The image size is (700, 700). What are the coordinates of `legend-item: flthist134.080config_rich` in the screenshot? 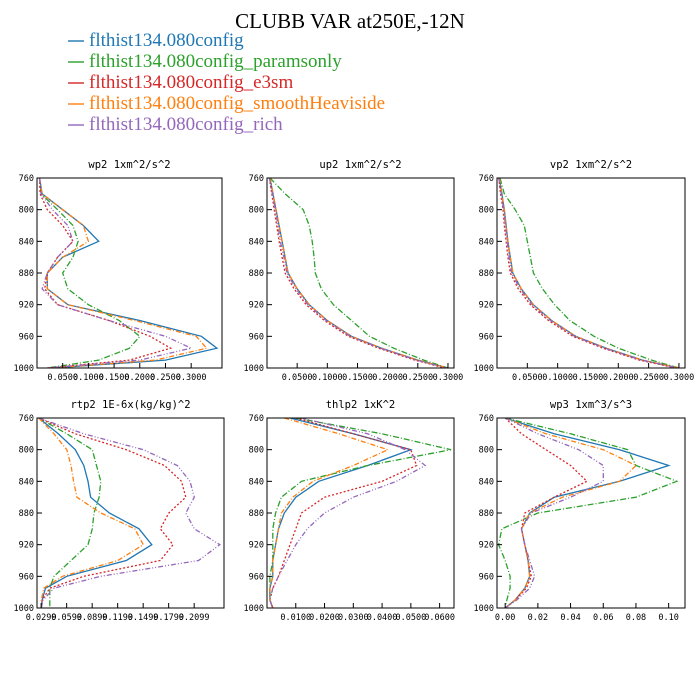 It's located at (175, 124).